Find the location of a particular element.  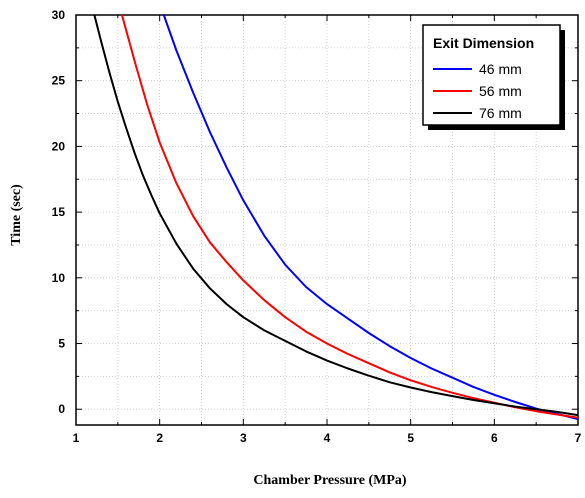

legend-box is located at coordinates (491, 75).